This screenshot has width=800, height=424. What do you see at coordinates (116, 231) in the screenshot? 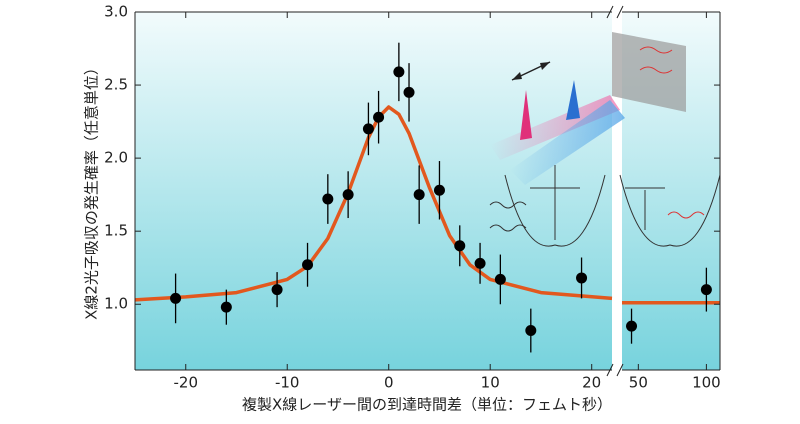
I see `y-tick-label: 1.5` at bounding box center [116, 231].